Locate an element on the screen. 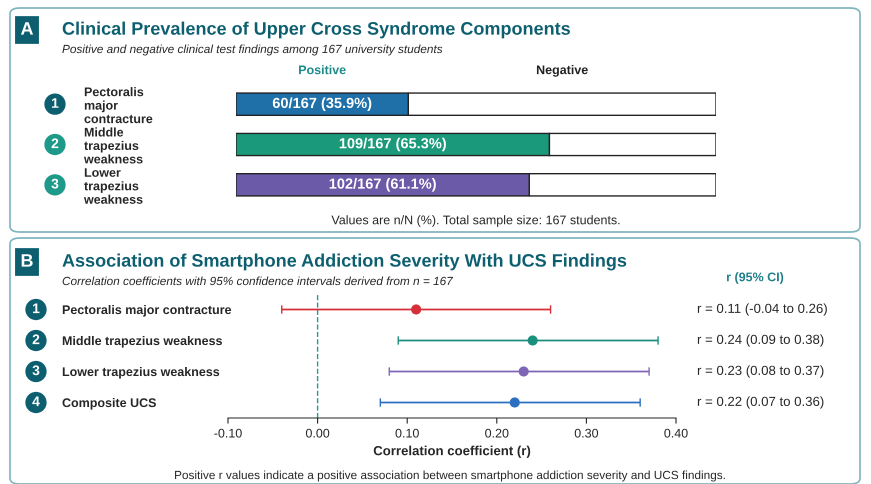 This screenshot has height=484, width=871. x-tick-label: 0.20 is located at coordinates (496, 433).